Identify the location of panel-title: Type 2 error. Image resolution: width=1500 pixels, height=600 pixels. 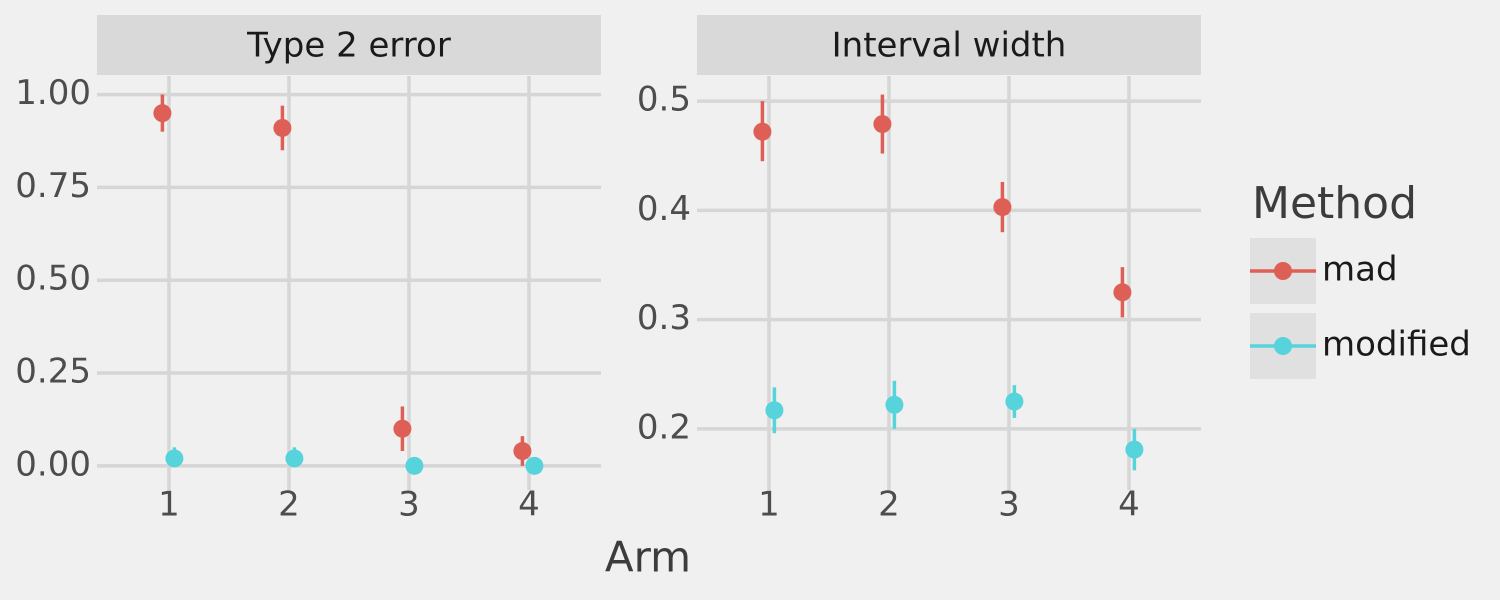
(348, 46).